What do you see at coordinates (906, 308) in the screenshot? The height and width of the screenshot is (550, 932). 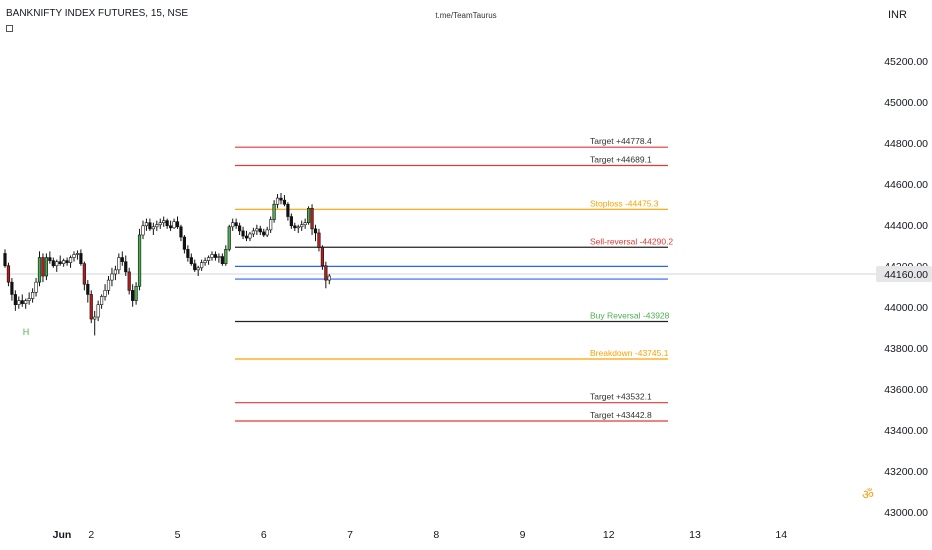 I see `price-axis-tick: 44000.00` at bounding box center [906, 308].